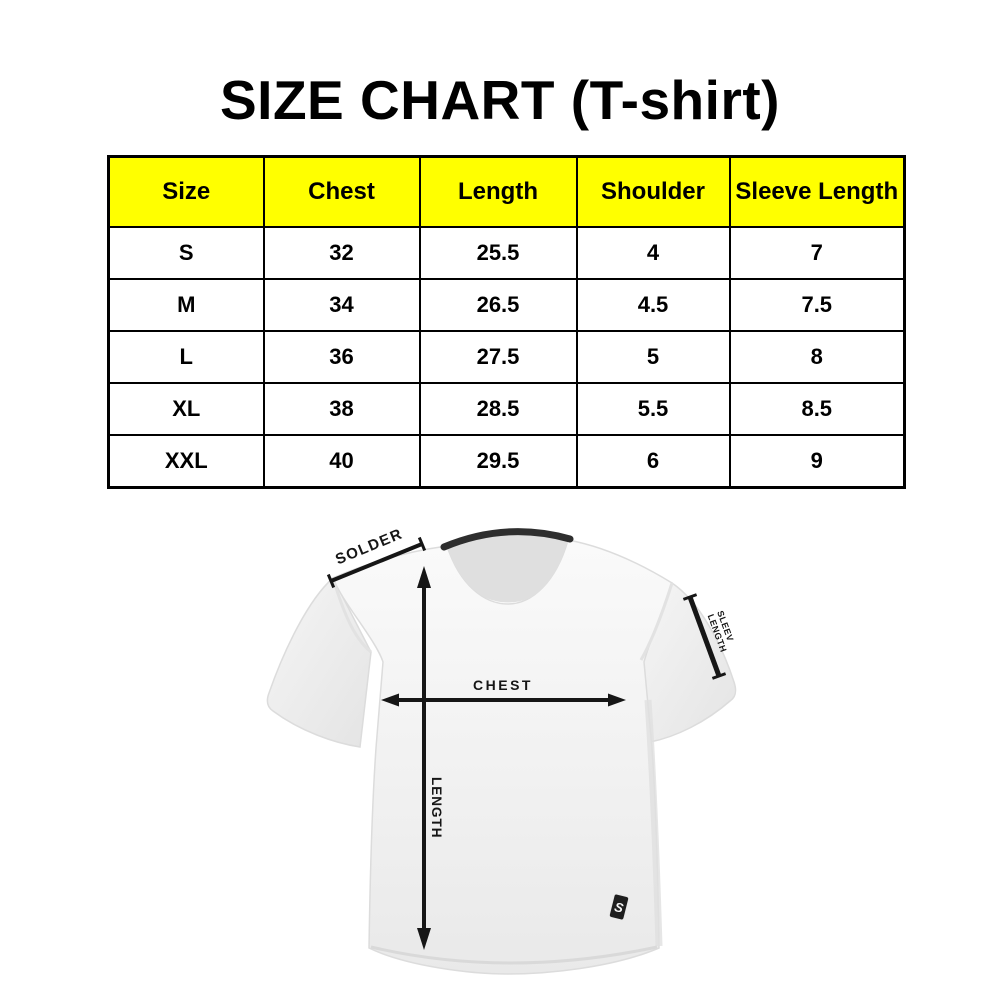 This screenshot has height=1000, width=1000. I want to click on col-header-size: Size, so click(186, 191).